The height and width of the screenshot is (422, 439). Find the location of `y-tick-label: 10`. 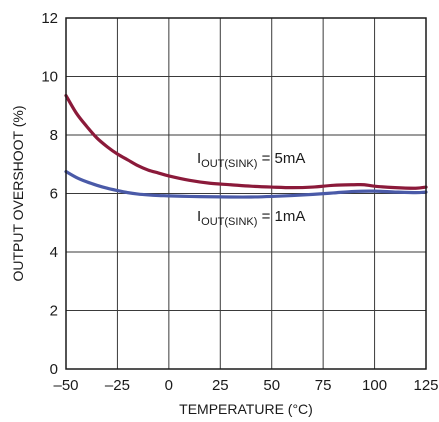

y-tick-label: 10 is located at coordinates (49, 77).